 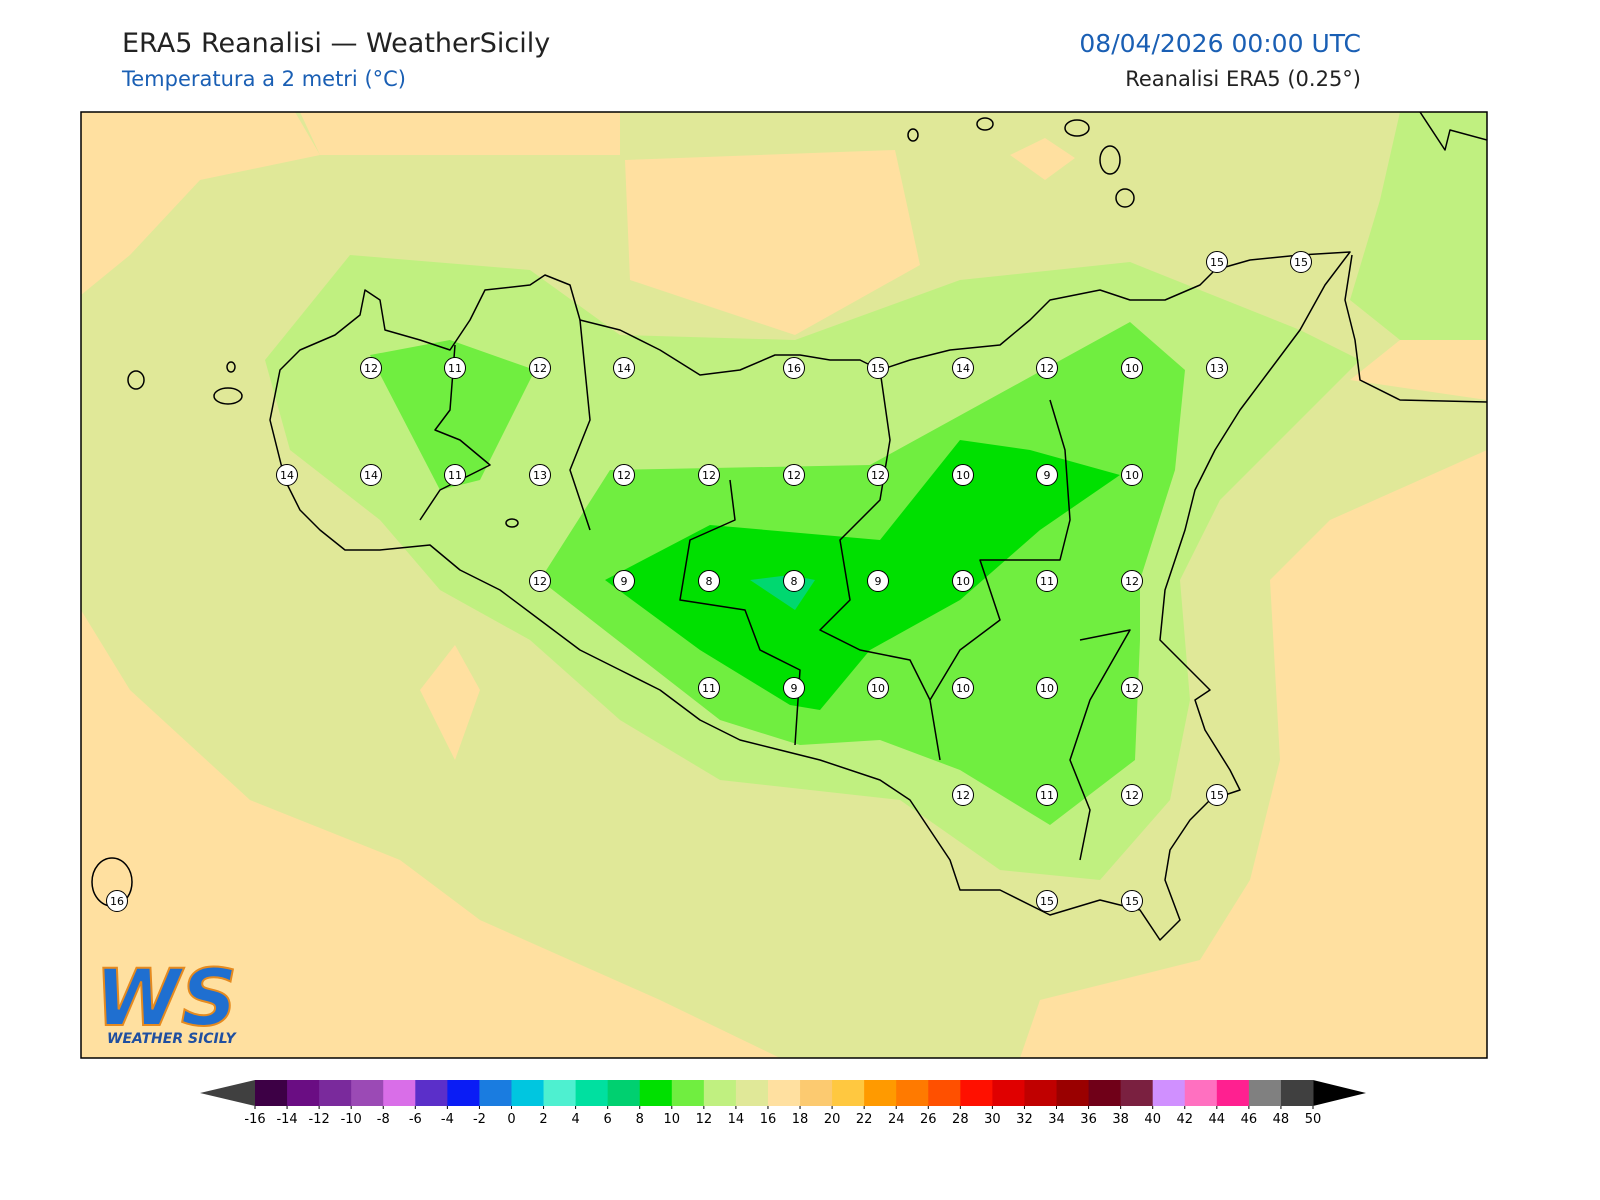 I want to click on colorbar-tick-label: -8, so click(x=383, y=1119).